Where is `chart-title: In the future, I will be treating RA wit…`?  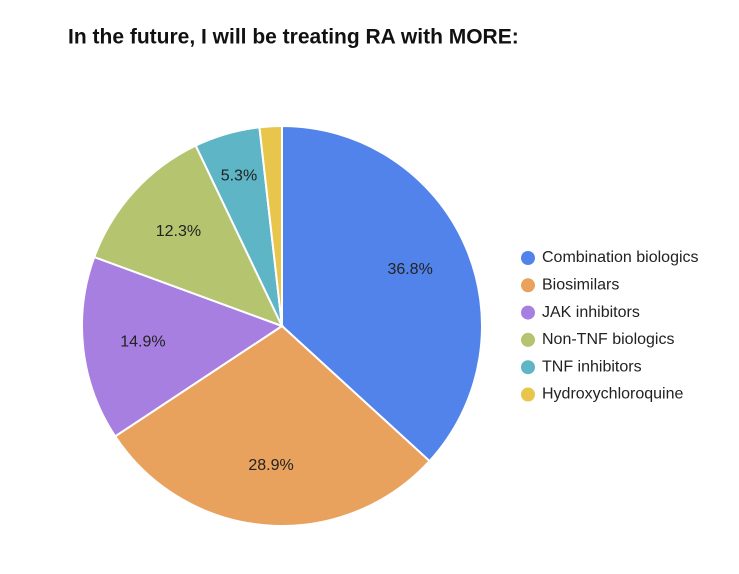
chart-title: In the future, I will be treating RA wit… is located at coordinates (293, 37).